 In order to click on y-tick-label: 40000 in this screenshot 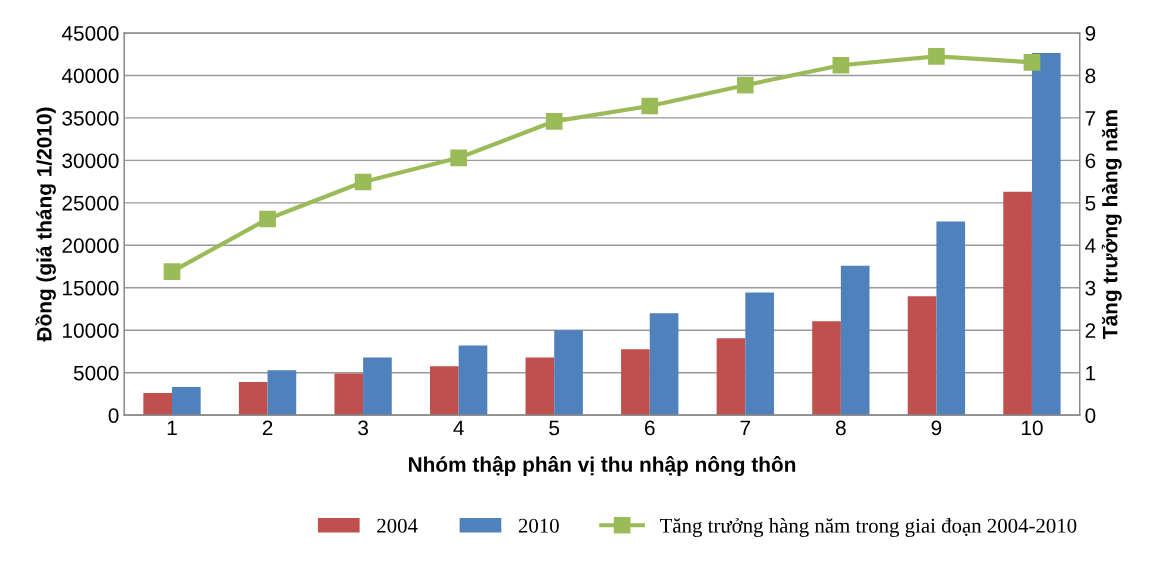, I will do `click(90, 76)`.